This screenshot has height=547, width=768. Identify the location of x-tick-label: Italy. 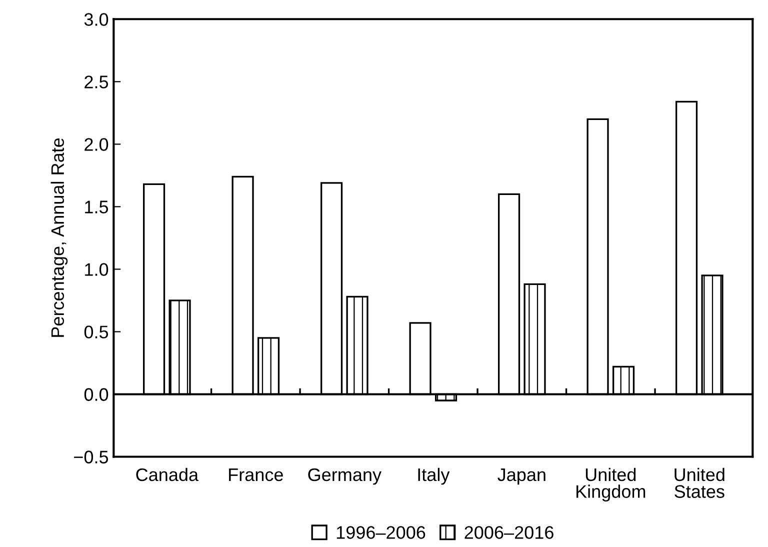
(434, 476).